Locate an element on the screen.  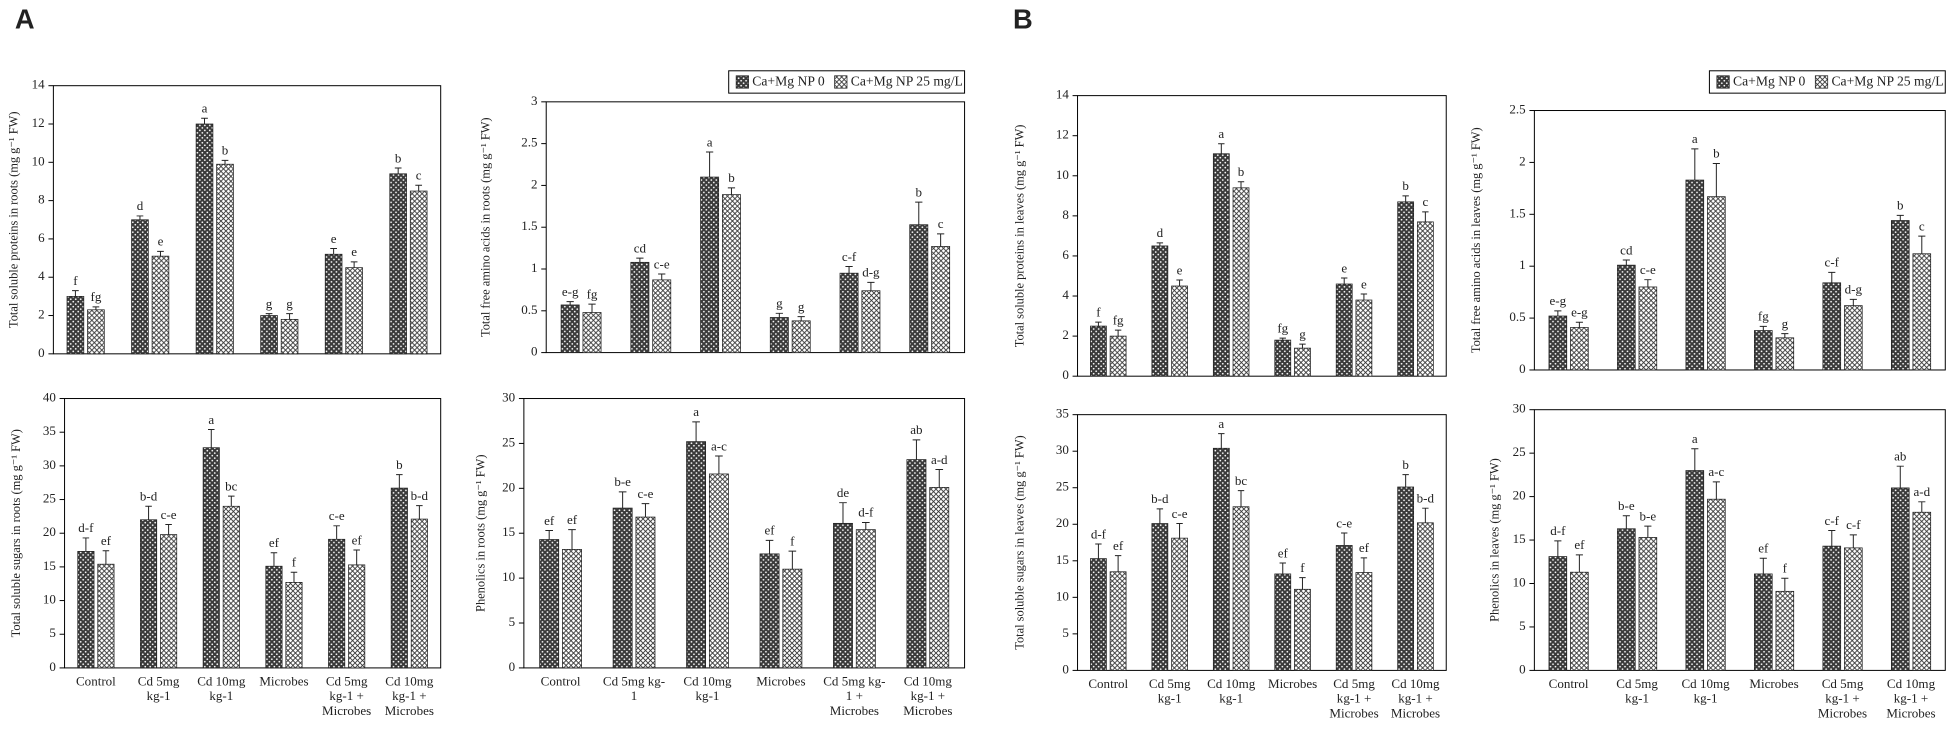
x-tick-label: Cd 5mg kg-1 + Microbes is located at coordinates (854, 697).